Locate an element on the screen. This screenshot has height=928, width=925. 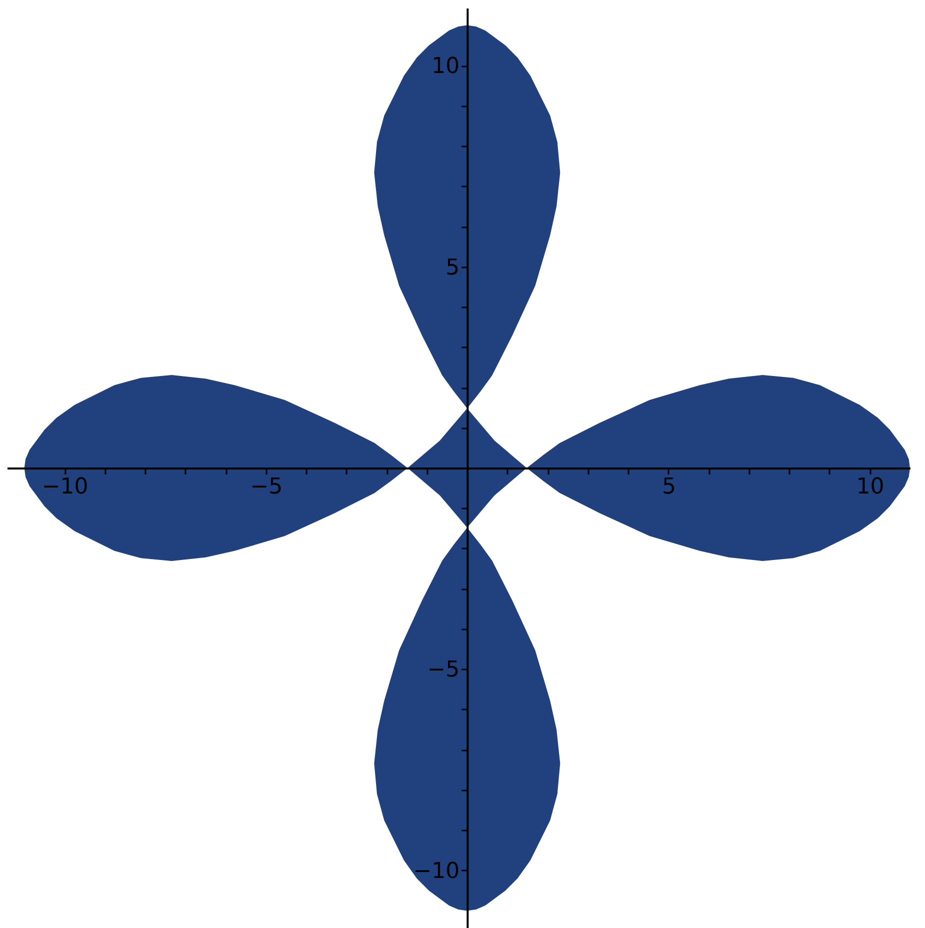
x-tick-label: 10 is located at coordinates (870, 487).